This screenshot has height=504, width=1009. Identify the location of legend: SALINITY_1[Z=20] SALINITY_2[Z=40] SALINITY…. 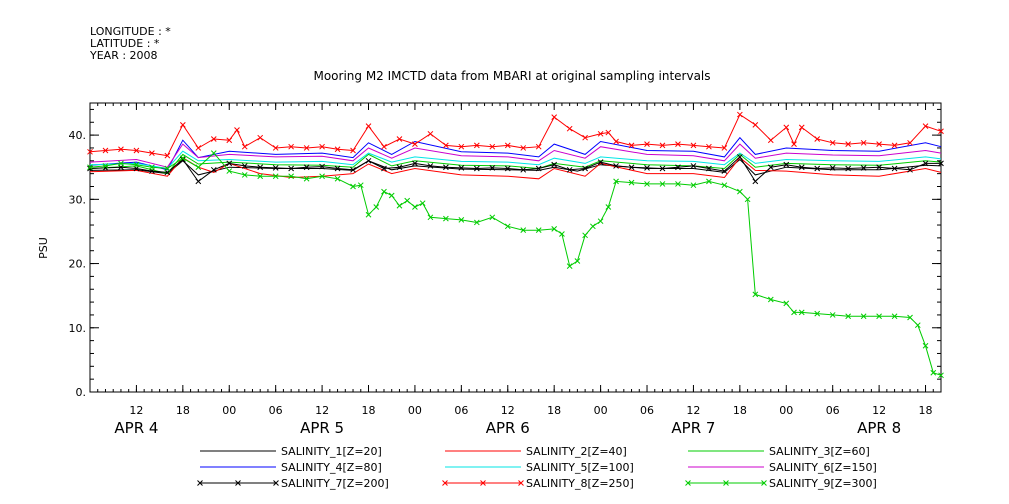
(537, 467).